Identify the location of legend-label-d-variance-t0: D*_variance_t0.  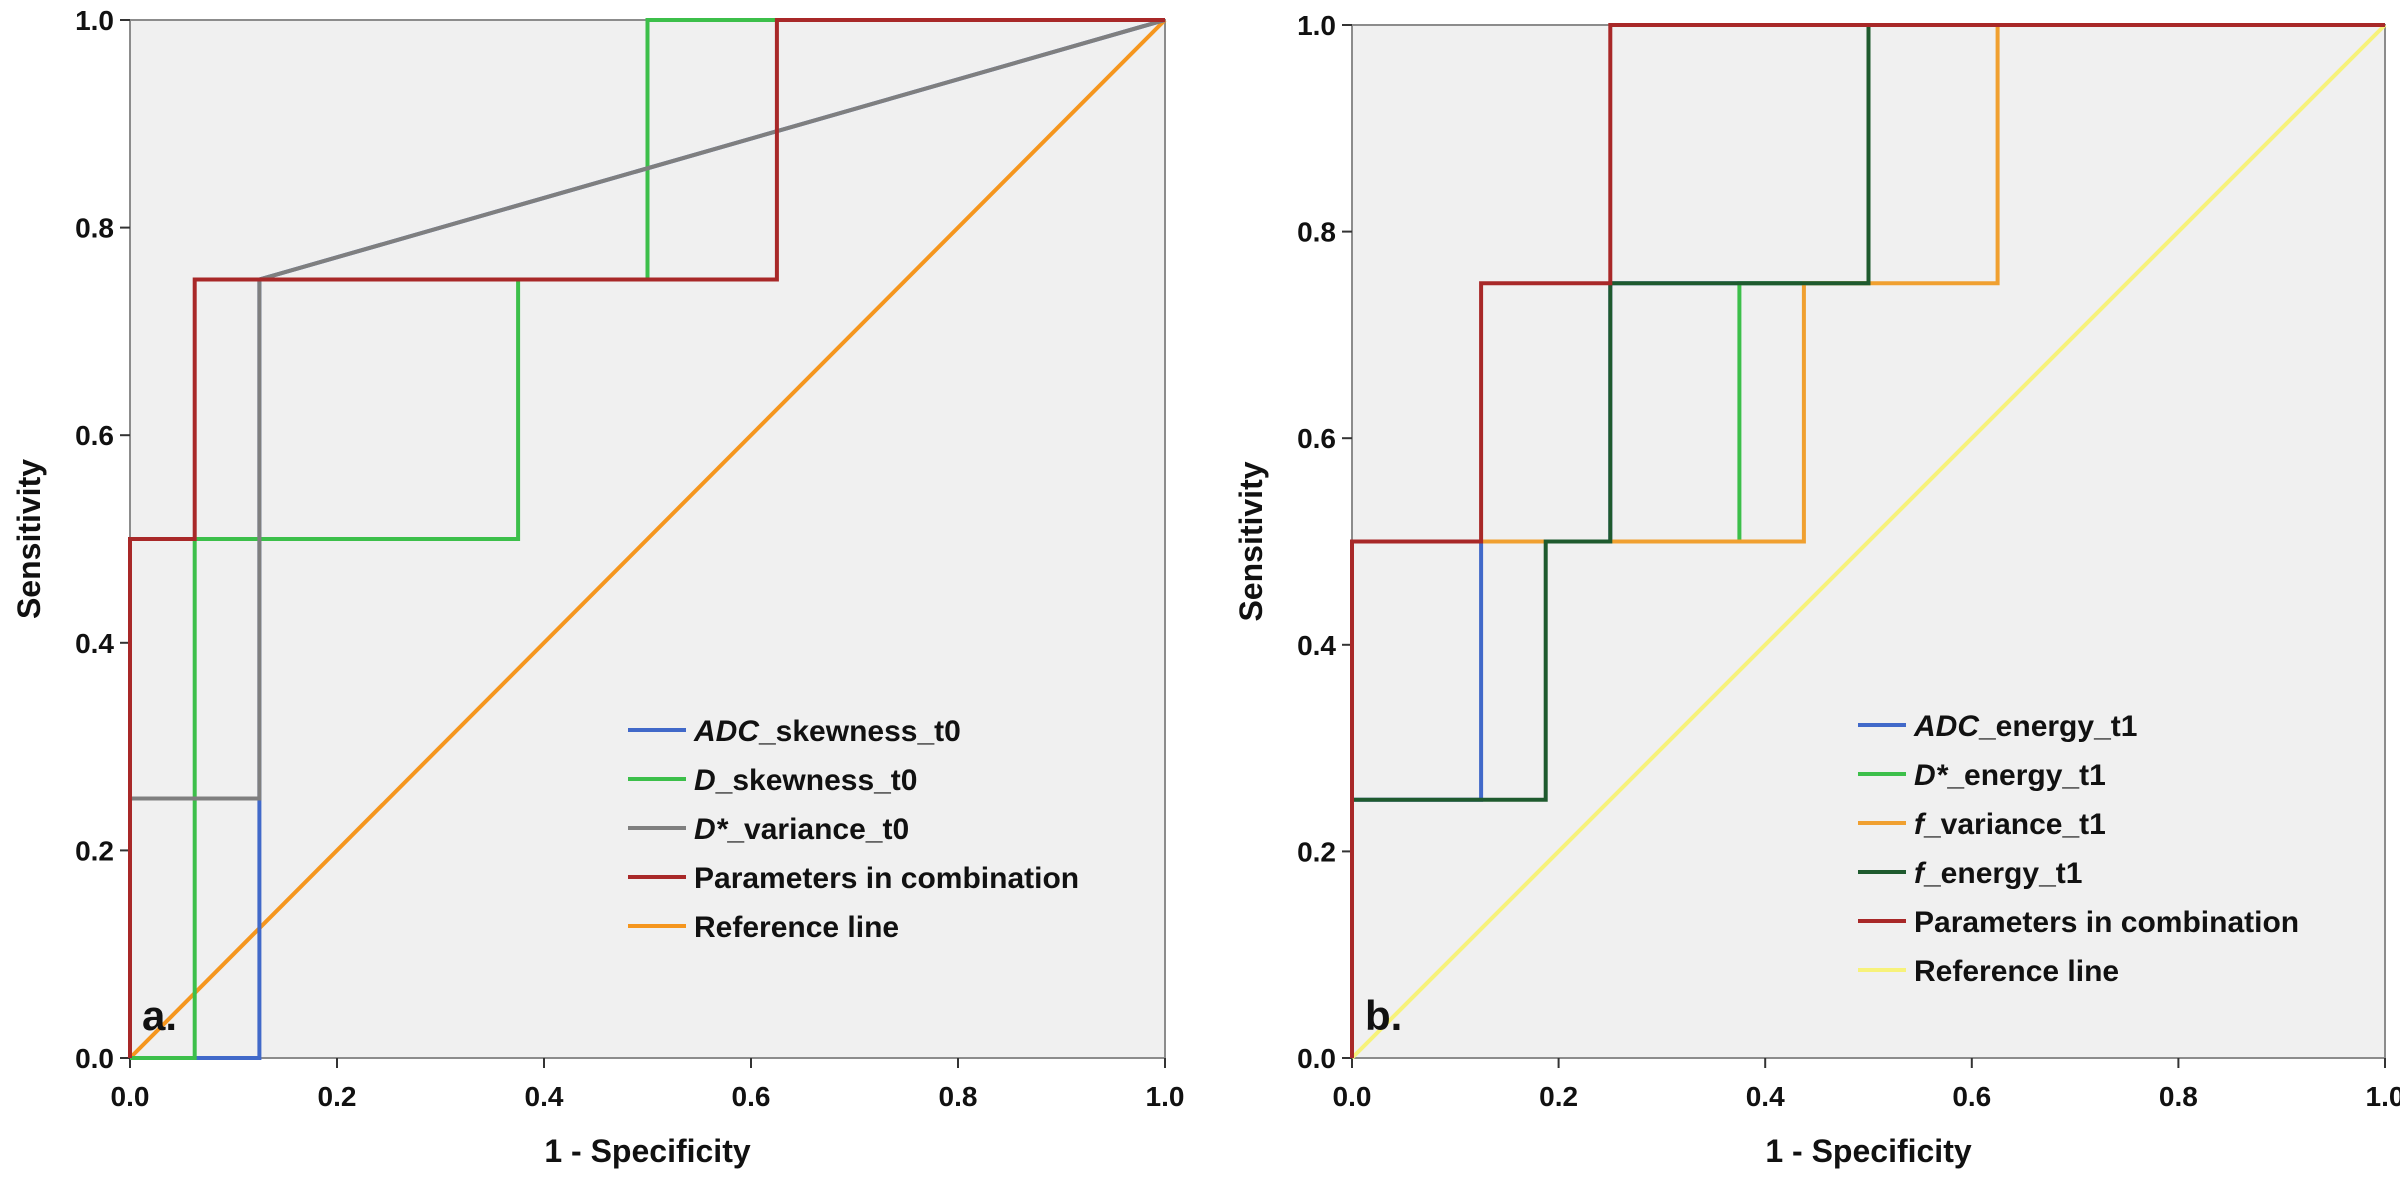
(801, 829).